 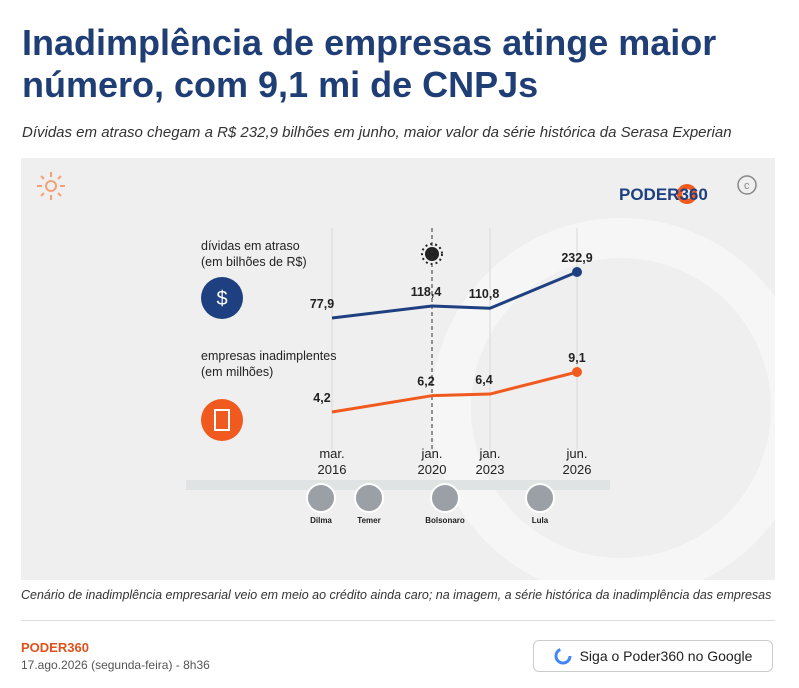 What do you see at coordinates (51, 186) in the screenshot?
I see `sun-icon` at bounding box center [51, 186].